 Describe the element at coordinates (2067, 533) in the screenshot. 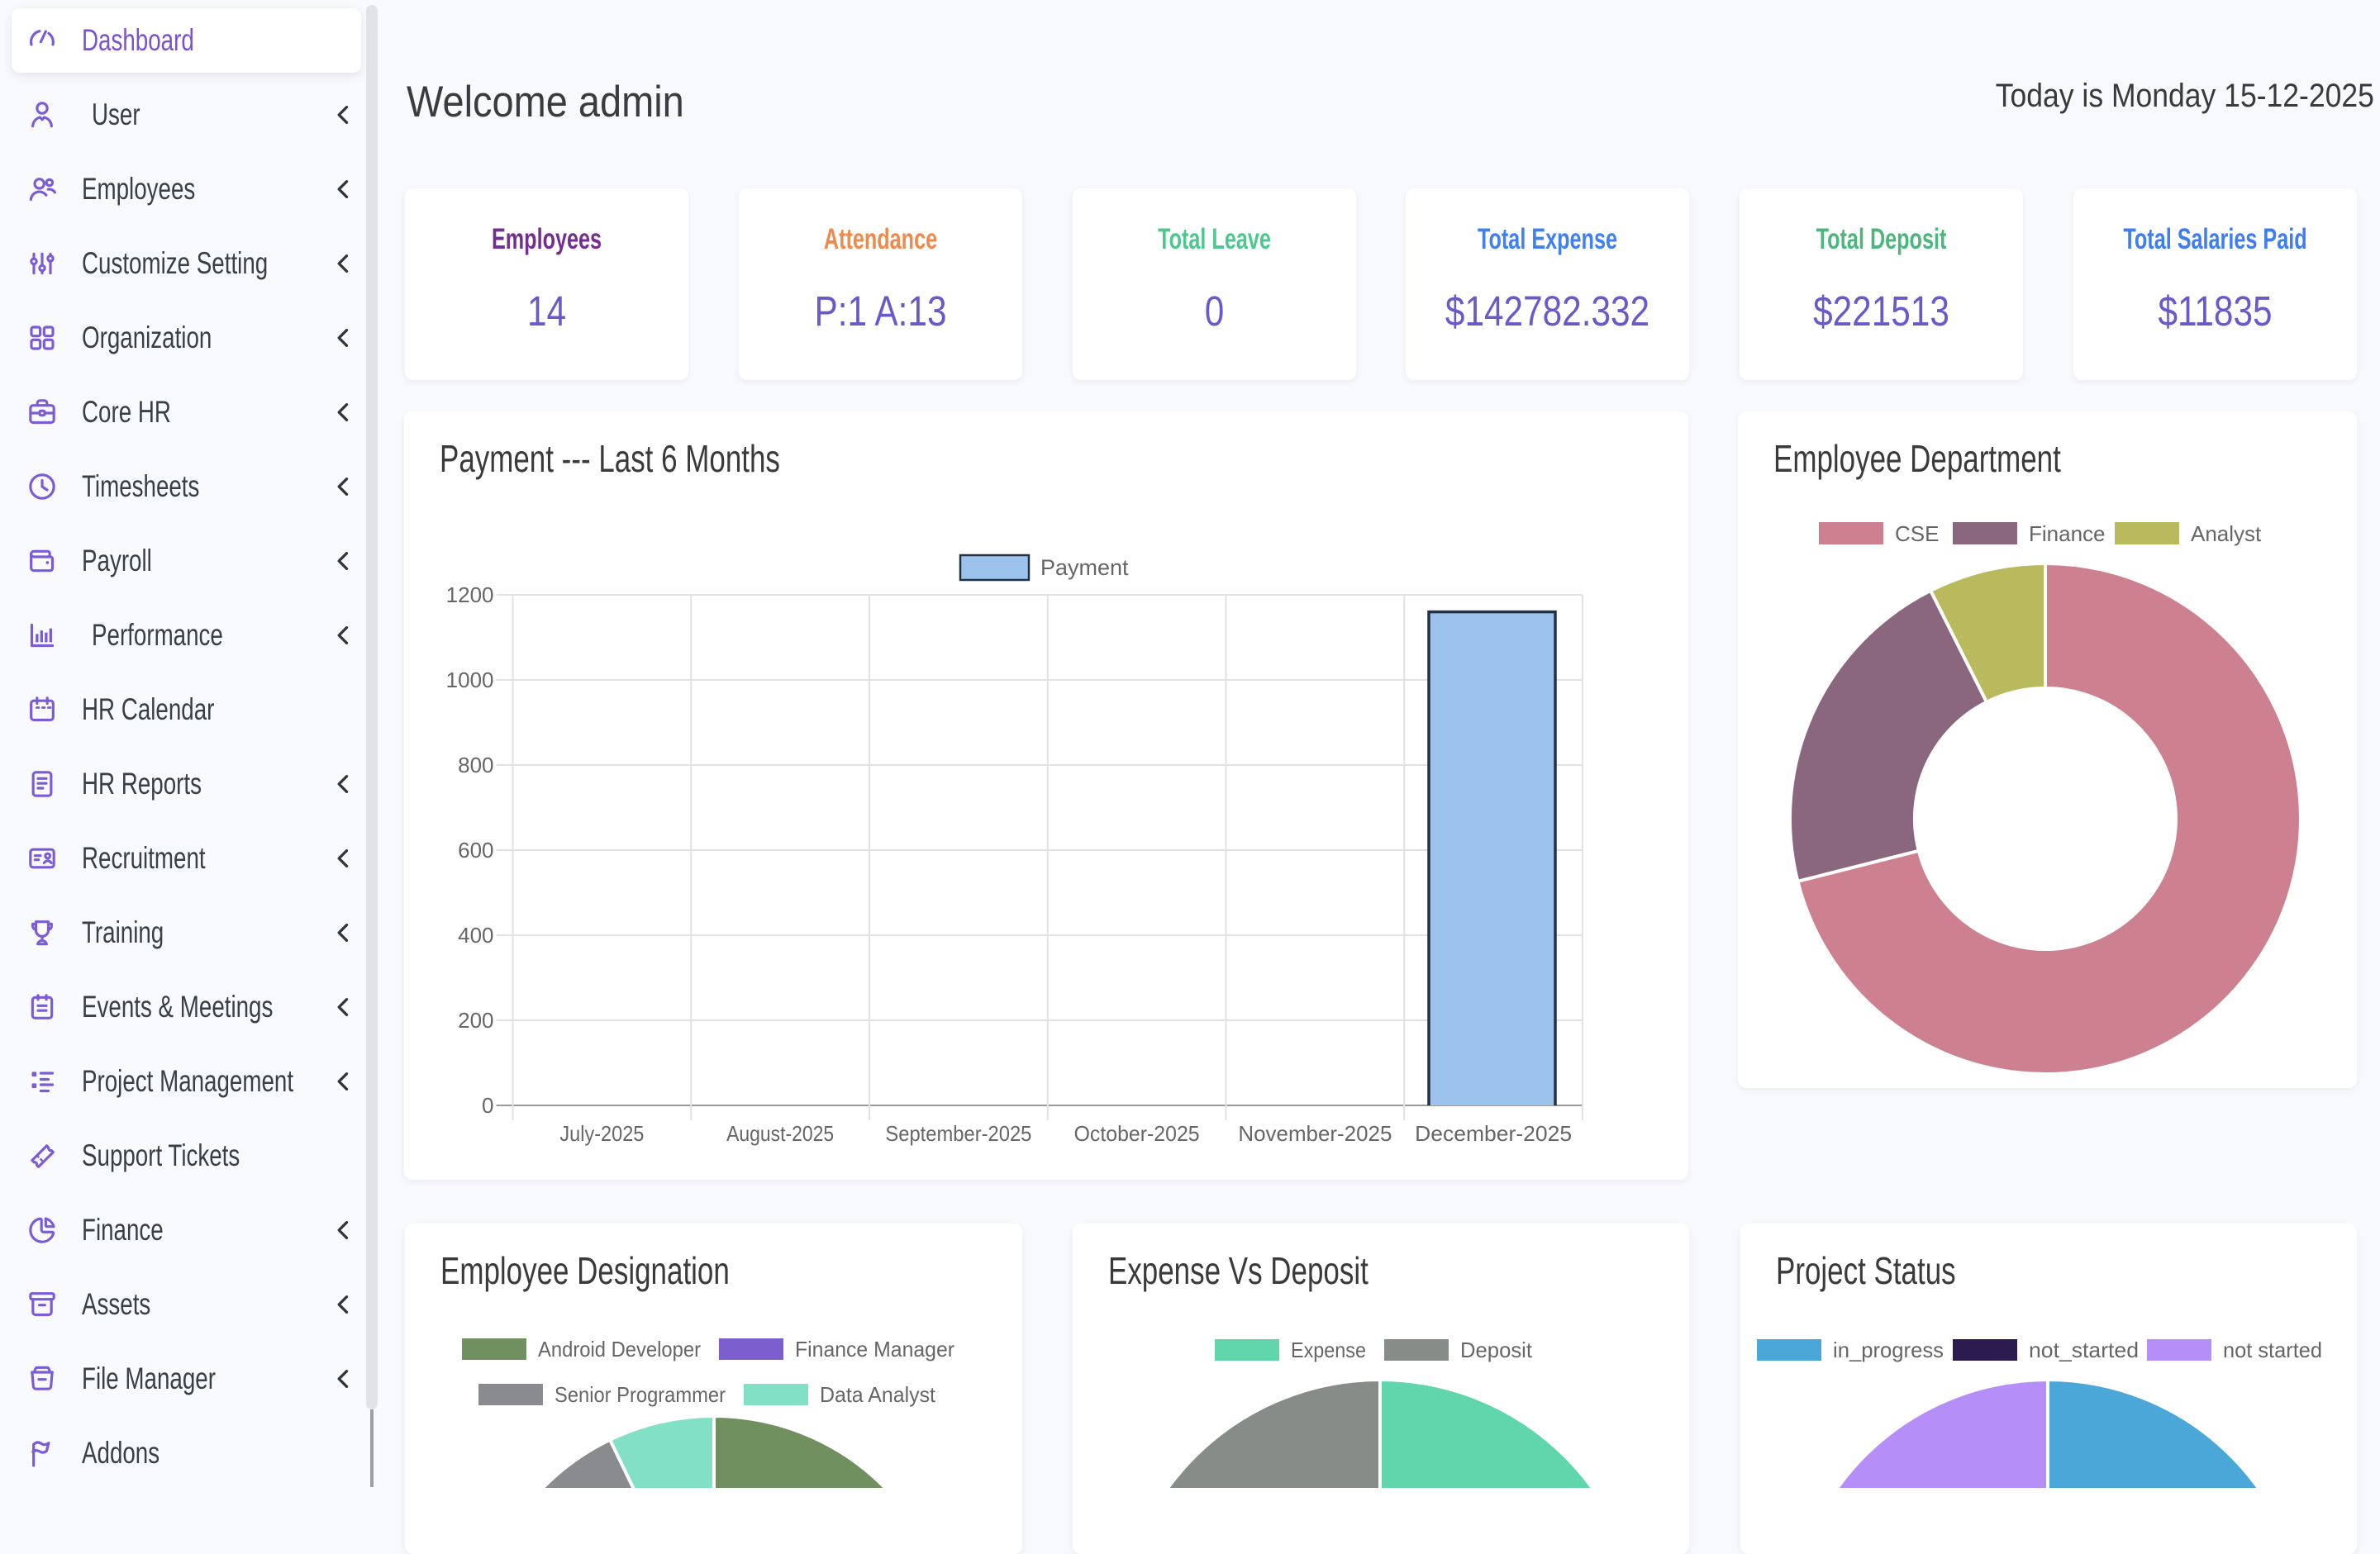

I see `svg-text: Finance` at that location.